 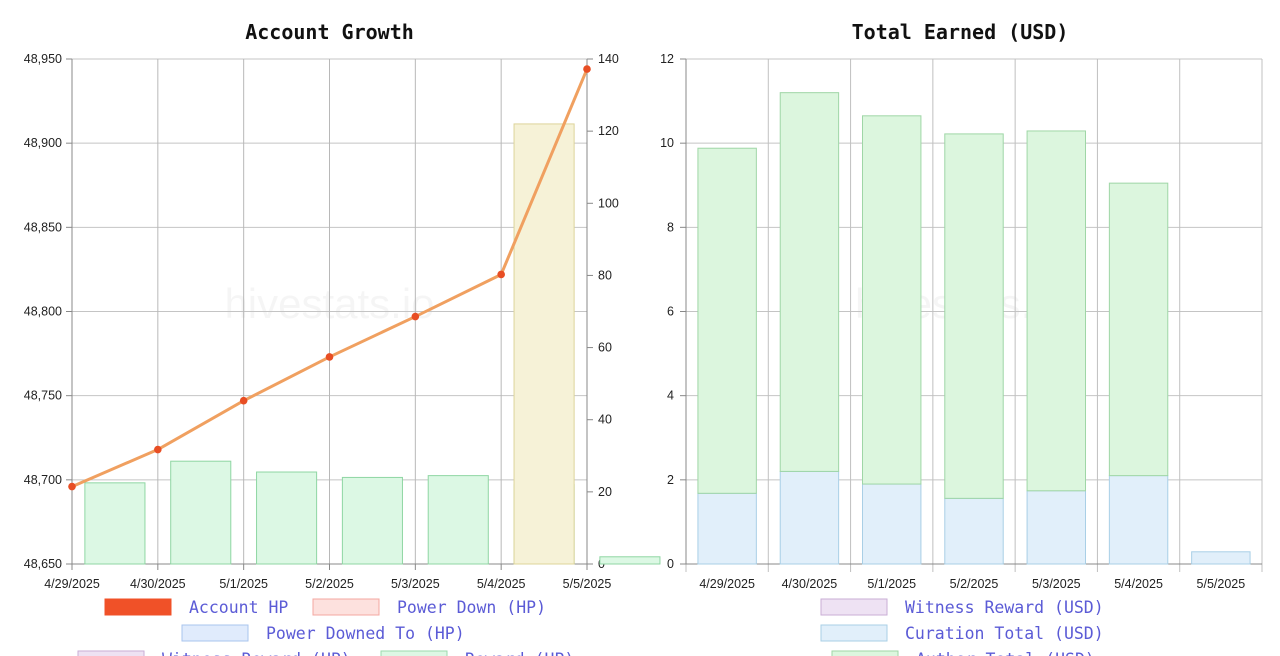 I want to click on bar-curation-total-usd--3, so click(x=974, y=531).